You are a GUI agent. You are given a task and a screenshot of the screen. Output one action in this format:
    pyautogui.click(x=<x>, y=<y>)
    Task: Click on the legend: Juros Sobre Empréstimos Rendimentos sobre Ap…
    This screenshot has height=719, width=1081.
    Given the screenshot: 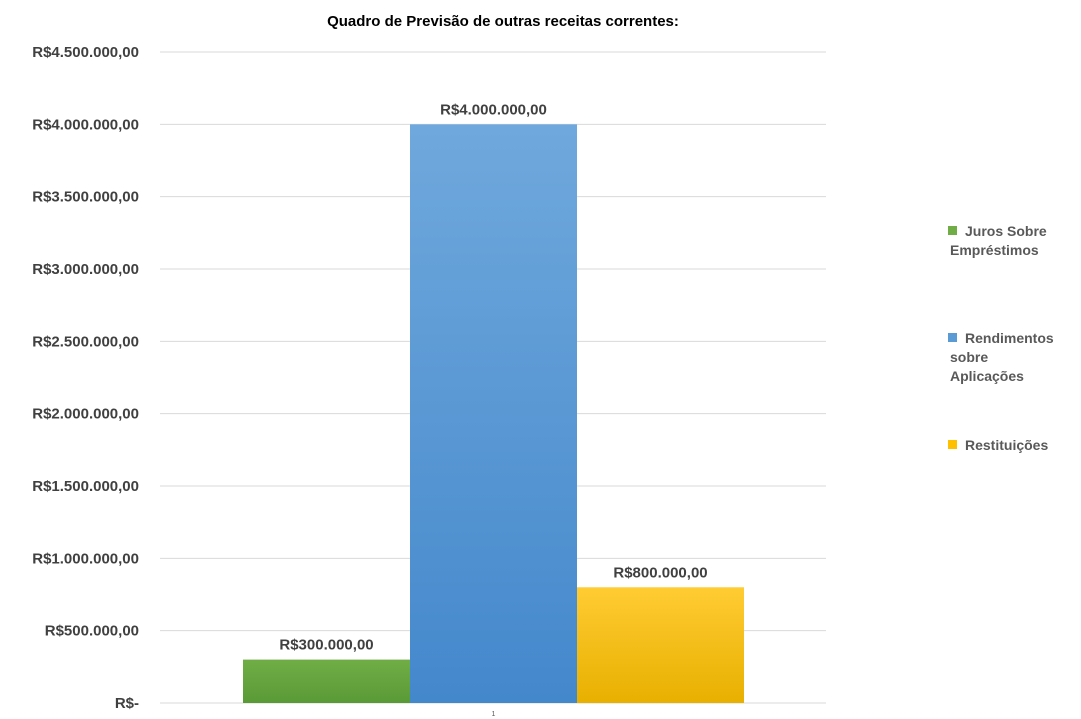 What is the action you would take?
    pyautogui.click(x=1001, y=338)
    